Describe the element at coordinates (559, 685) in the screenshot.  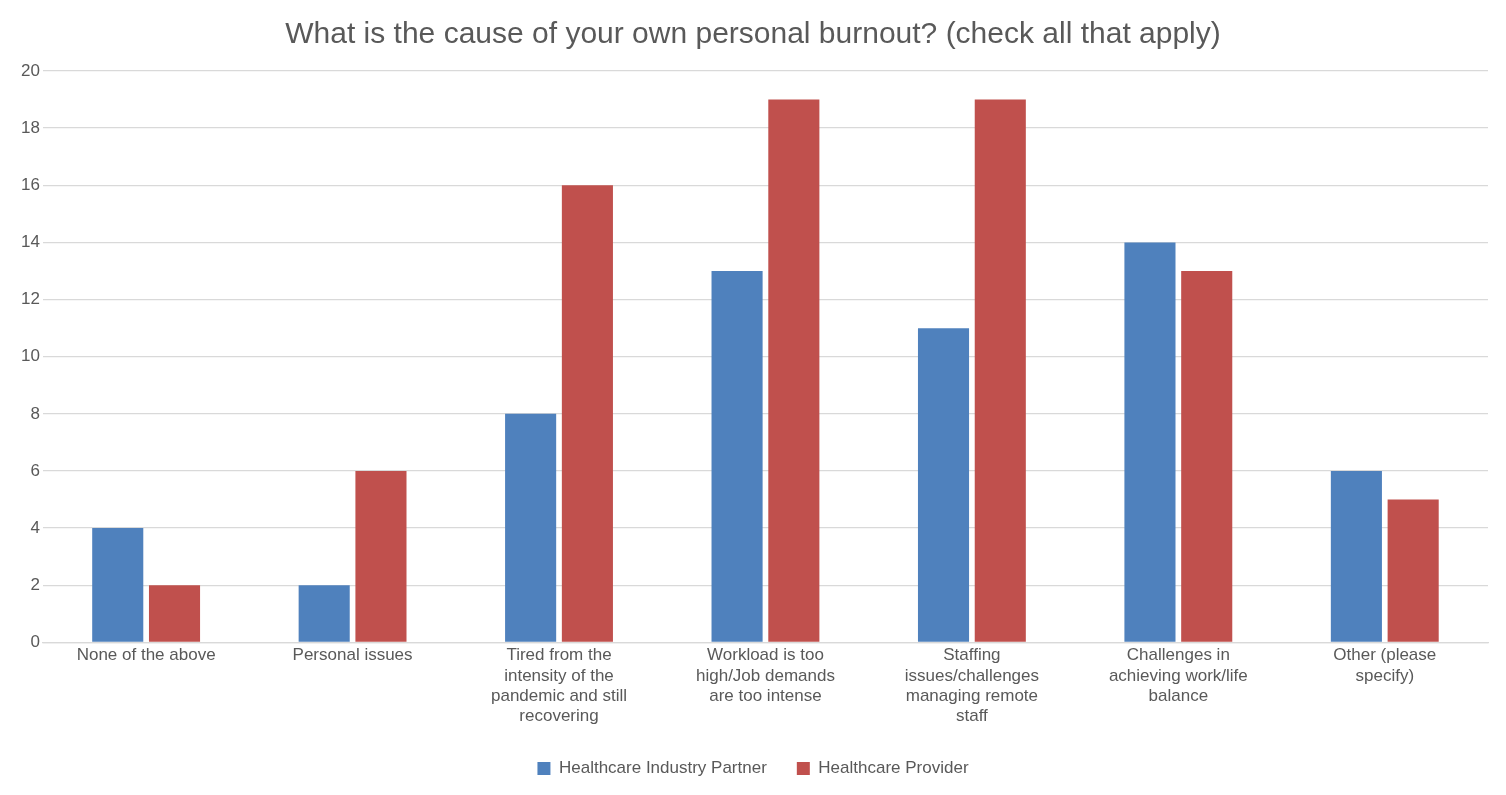
I see `x-tick-label: Tired from the intensity of the pandemic and still recovering` at that location.